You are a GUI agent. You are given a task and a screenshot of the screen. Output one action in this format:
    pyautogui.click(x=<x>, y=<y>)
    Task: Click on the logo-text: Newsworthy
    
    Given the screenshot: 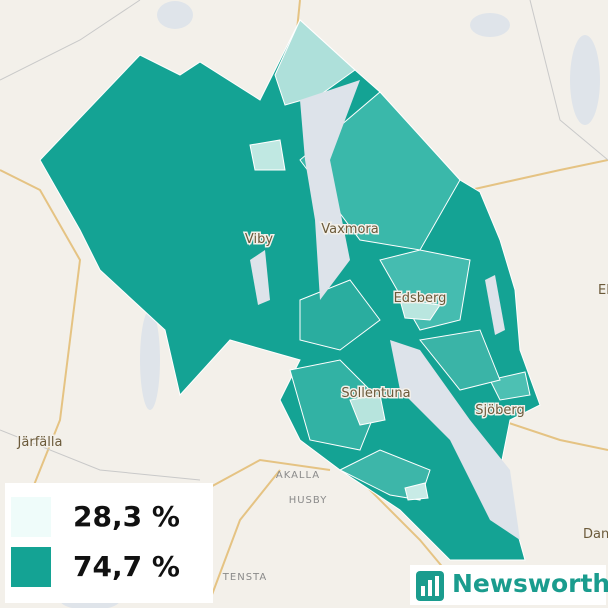 What is the action you would take?
    pyautogui.click(x=530, y=583)
    